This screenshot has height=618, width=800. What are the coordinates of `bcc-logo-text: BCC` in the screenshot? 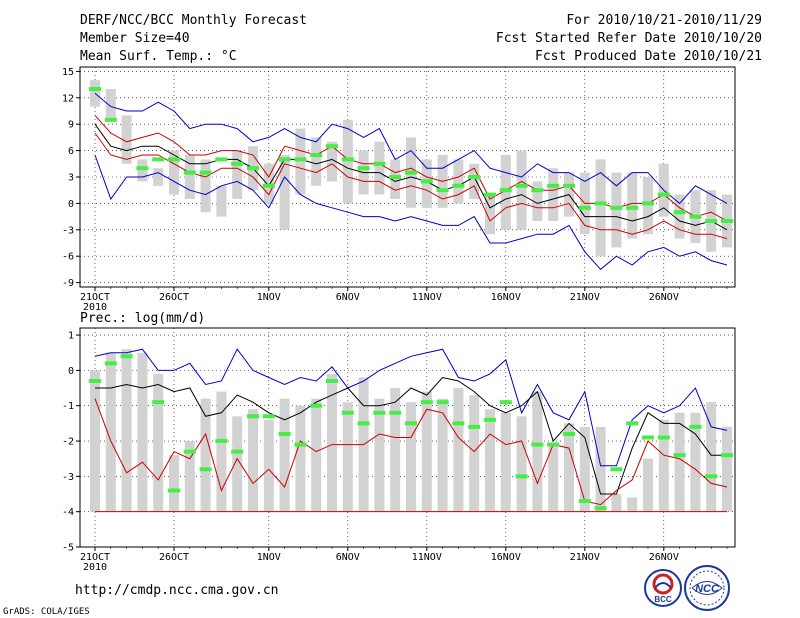 It's located at (663, 599).